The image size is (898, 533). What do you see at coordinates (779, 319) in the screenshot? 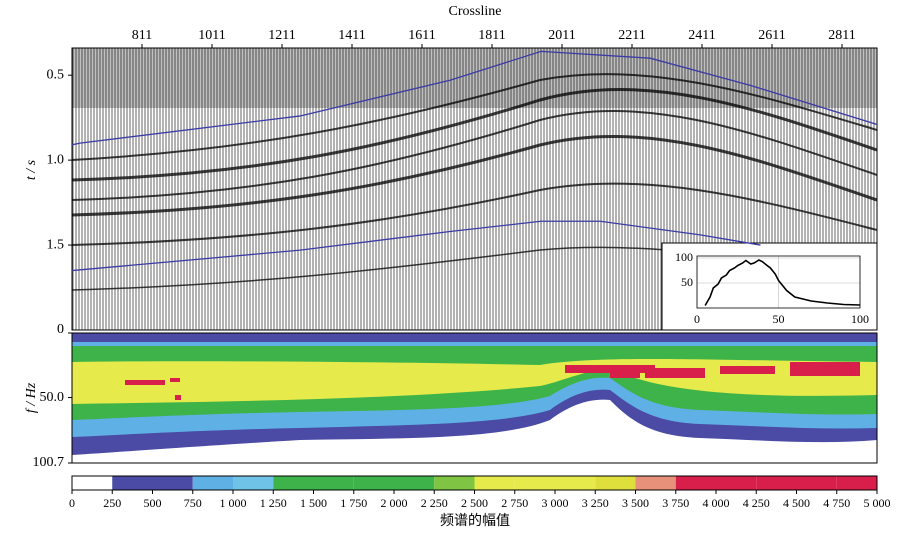
I see `x-tick-label: 50` at bounding box center [779, 319].